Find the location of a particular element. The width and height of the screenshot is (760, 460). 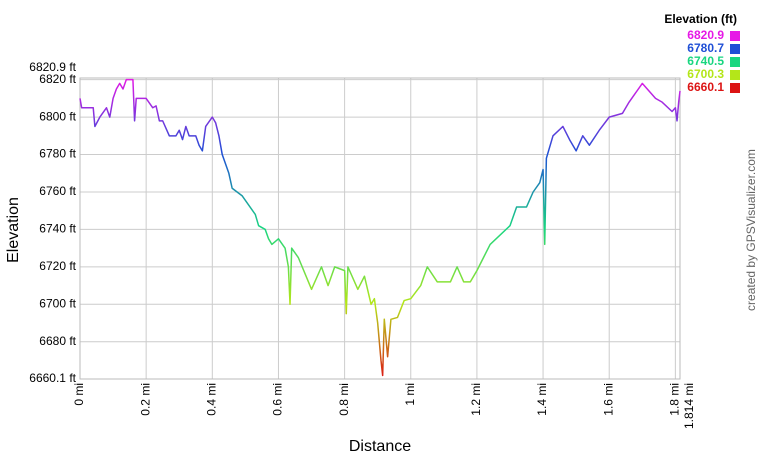

credit: created by GPSVisualizer.com is located at coordinates (751, 230).